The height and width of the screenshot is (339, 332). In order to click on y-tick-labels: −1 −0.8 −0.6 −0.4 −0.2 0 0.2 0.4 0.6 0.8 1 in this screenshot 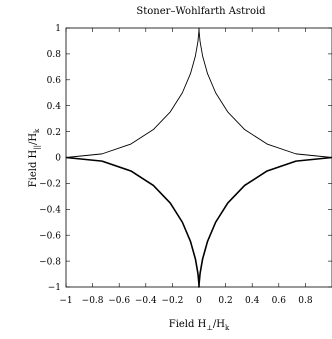, I will do `click(50, 158)`.